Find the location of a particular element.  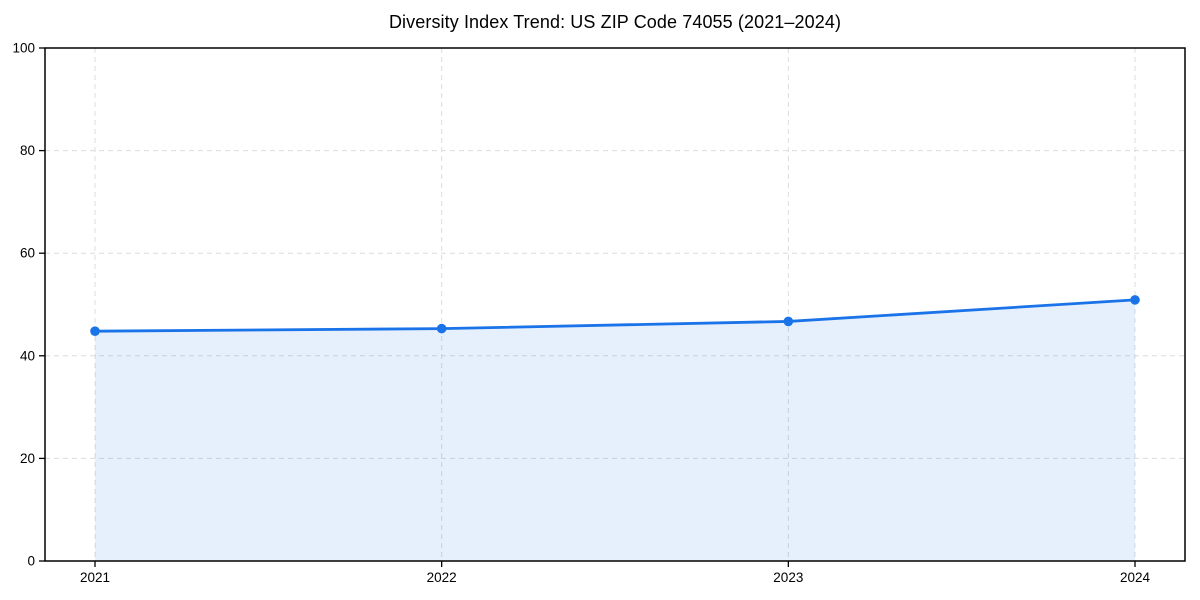

x-tick-label: 2022 is located at coordinates (442, 577).